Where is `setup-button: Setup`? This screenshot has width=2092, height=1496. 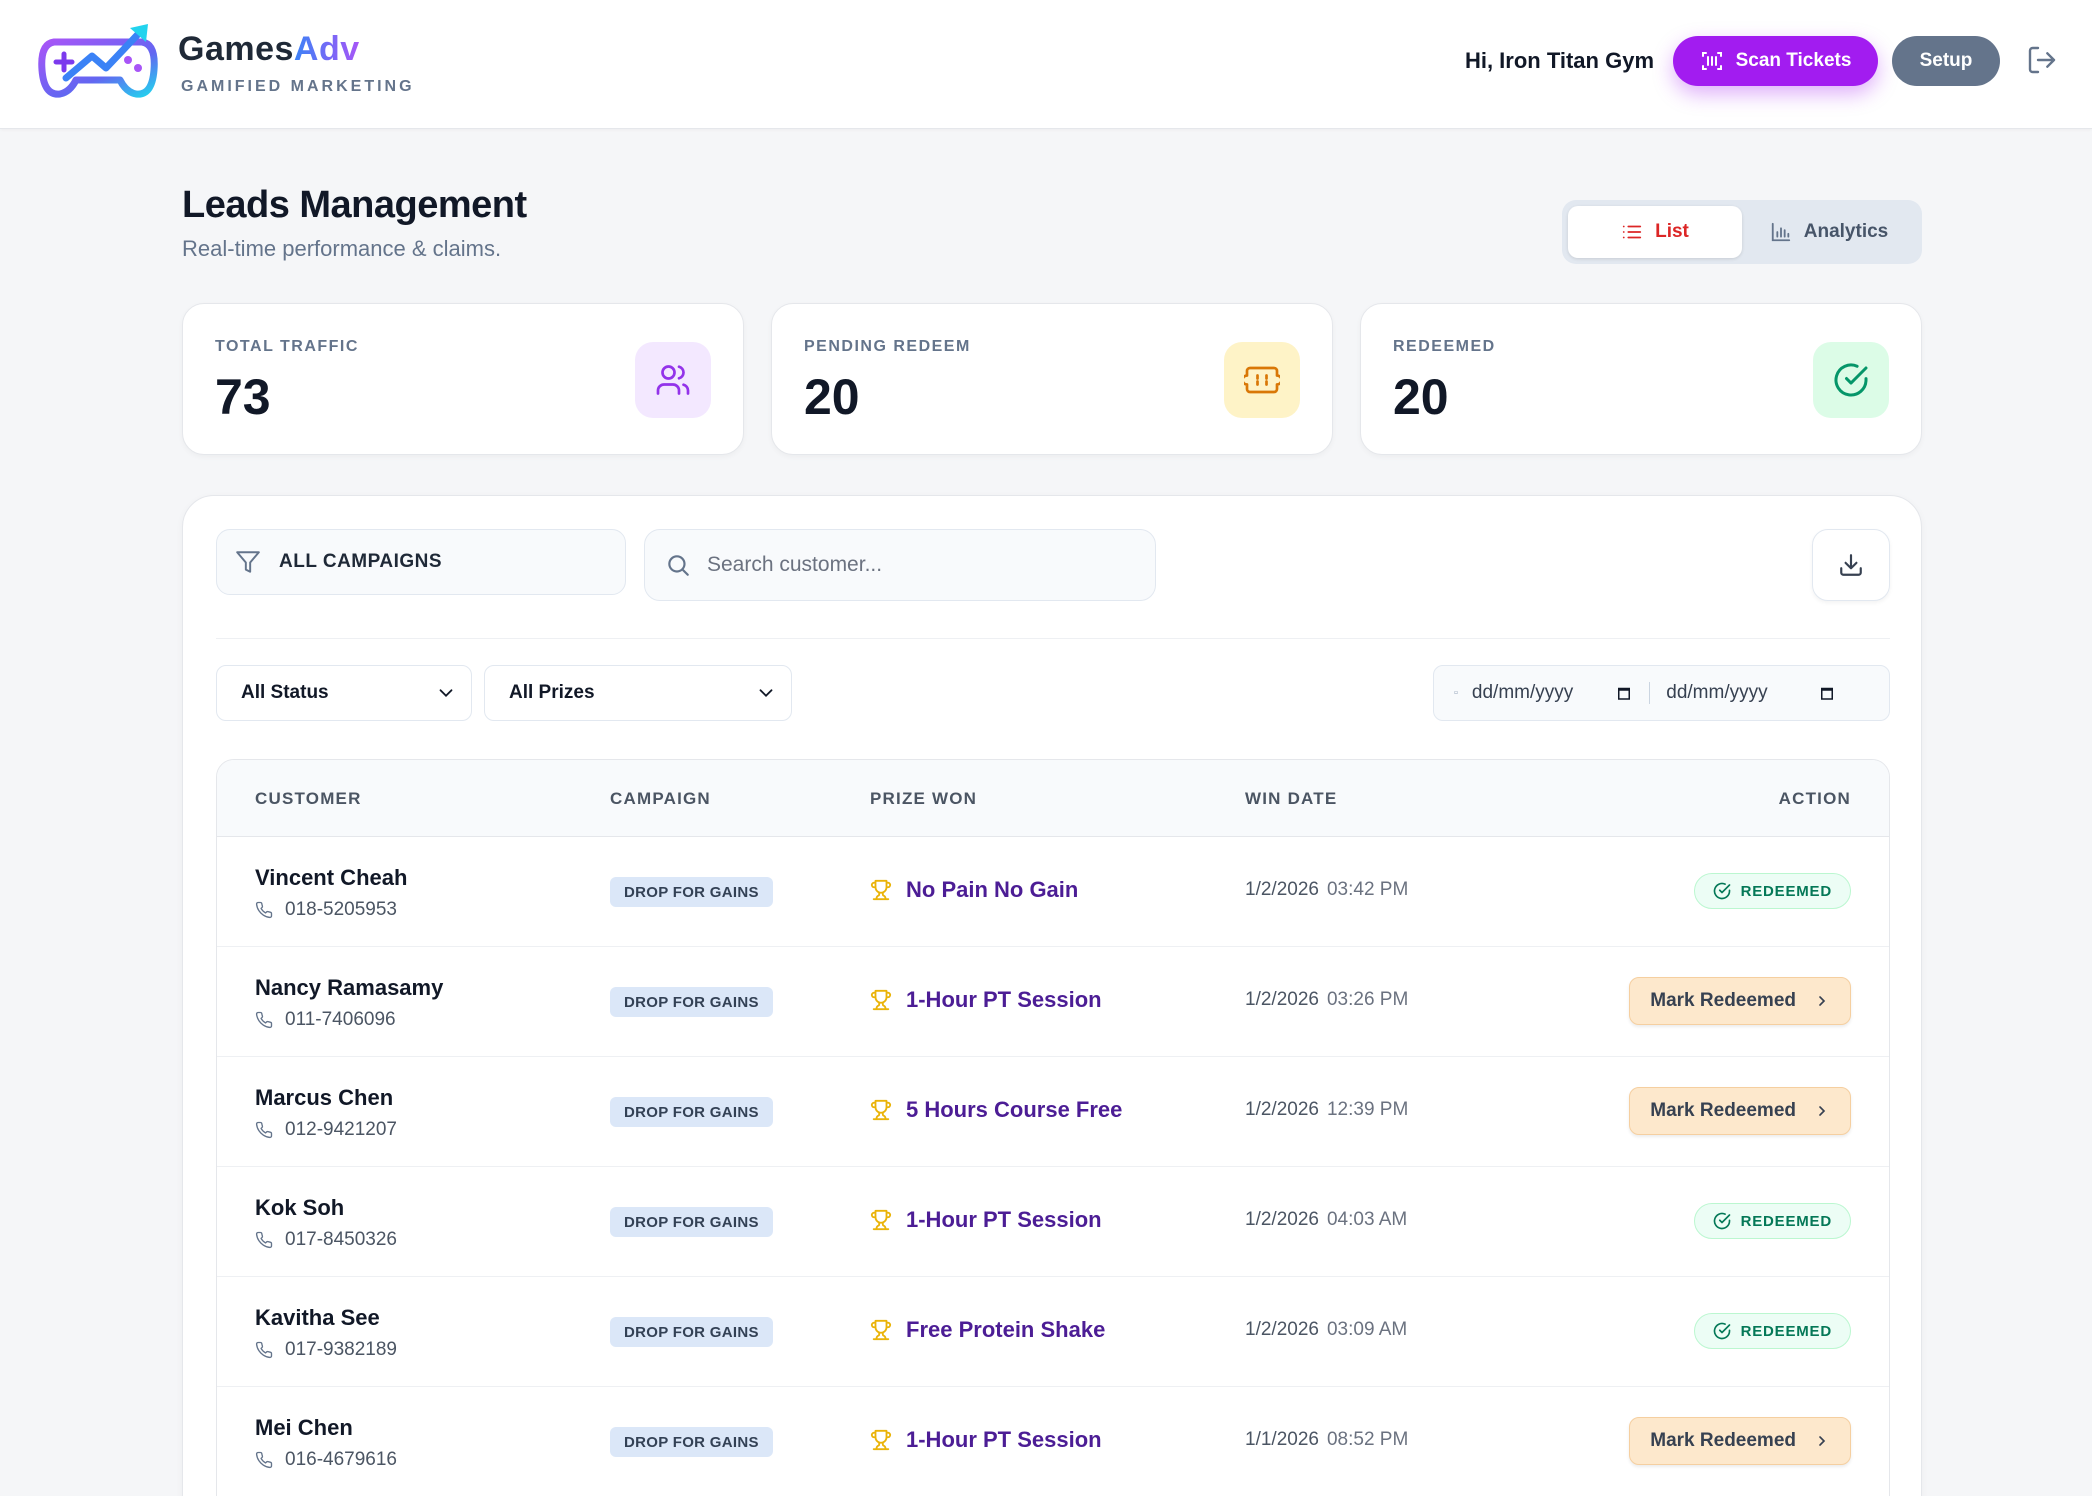
setup-button: Setup is located at coordinates (1946, 61).